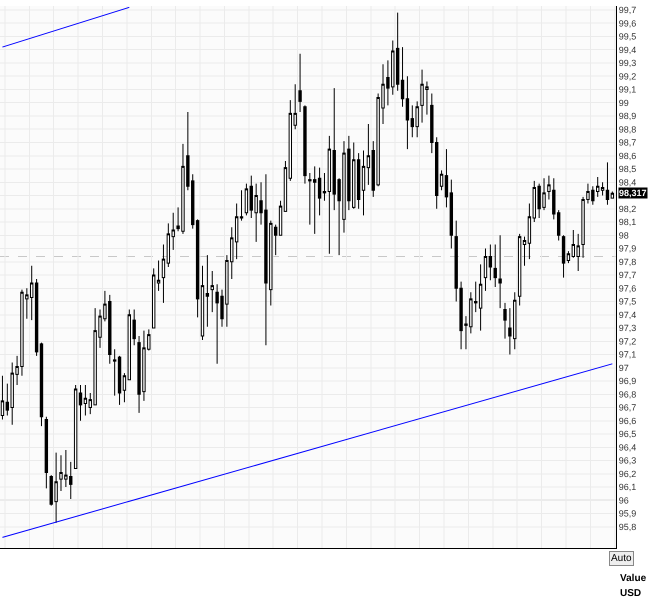 This screenshot has width=650, height=600. I want to click on text: Auto, so click(621, 558).